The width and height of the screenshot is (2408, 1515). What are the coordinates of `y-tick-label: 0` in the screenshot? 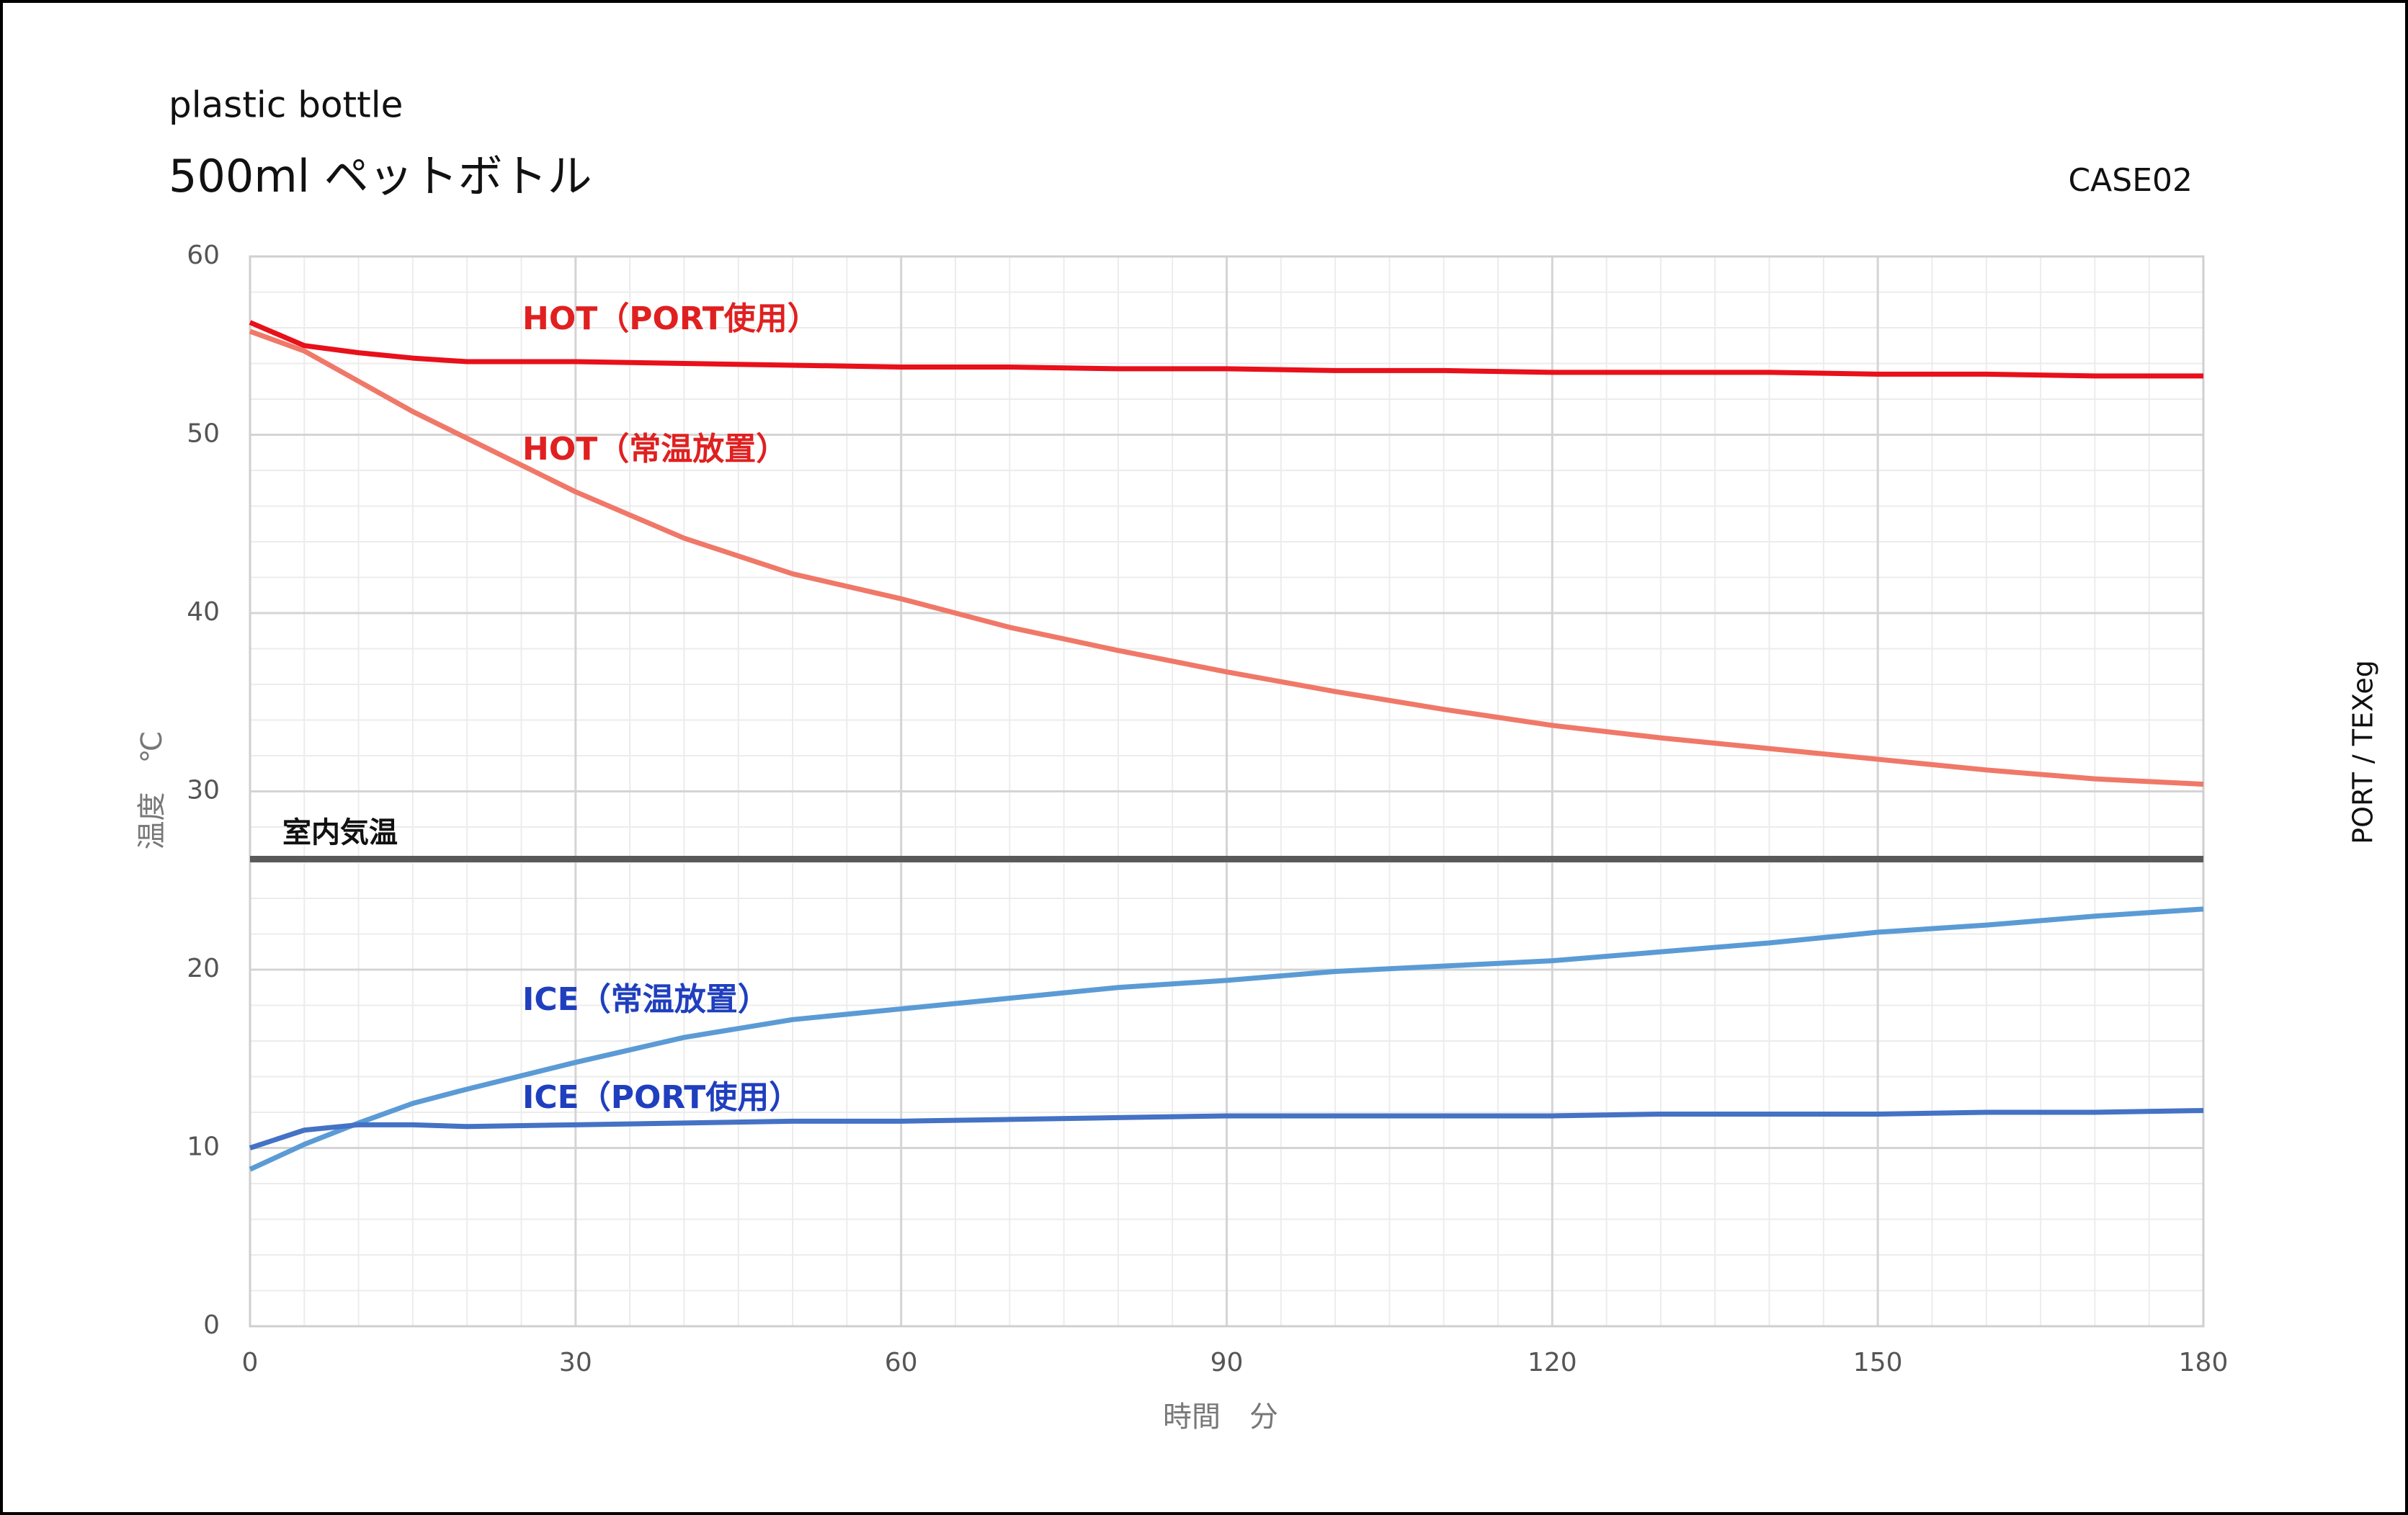 It's located at (211, 1325).